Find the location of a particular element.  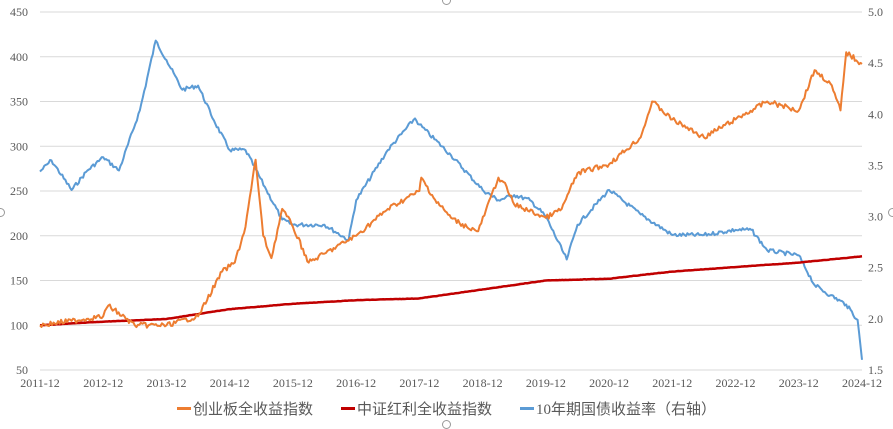

legend-item-chinext: 创业板全收益指数 is located at coordinates (244, 408).